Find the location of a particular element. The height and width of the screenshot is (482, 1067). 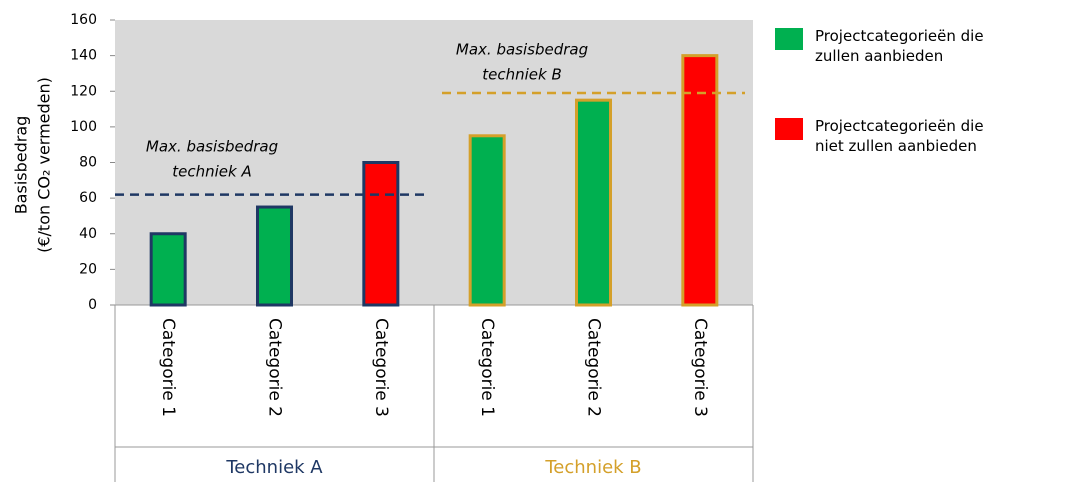

y-axis-label: (€/ton CO₂ vermeden) is located at coordinates (44, 165).